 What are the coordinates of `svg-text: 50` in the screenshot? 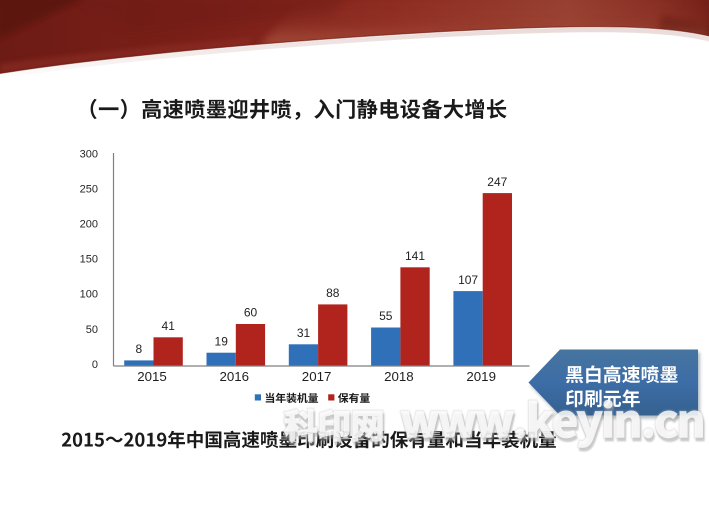 It's located at (92, 330).